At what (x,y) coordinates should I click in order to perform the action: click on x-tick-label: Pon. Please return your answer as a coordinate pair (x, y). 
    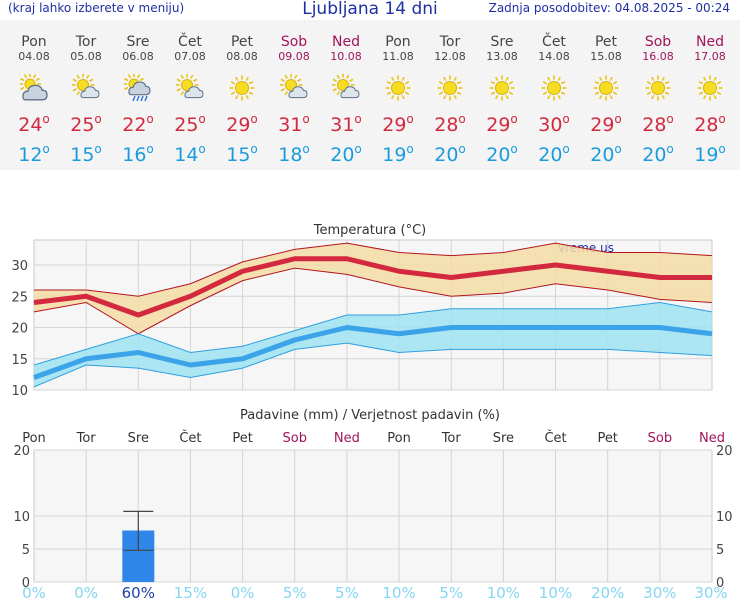
    Looking at the image, I should click on (34, 438).